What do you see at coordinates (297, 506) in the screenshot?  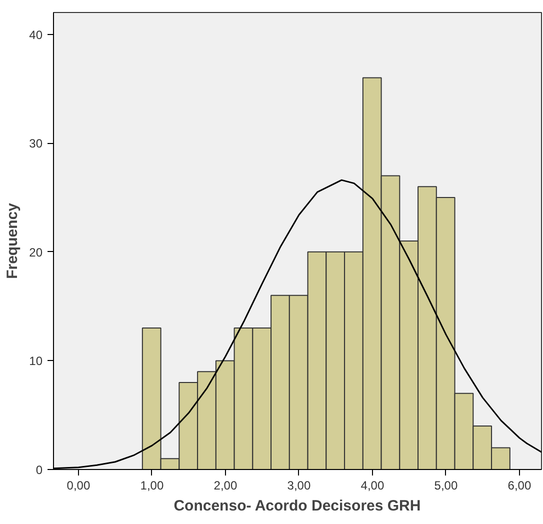 I see `x-axis-title: Concenso- Acordo Decisores GRH` at bounding box center [297, 506].